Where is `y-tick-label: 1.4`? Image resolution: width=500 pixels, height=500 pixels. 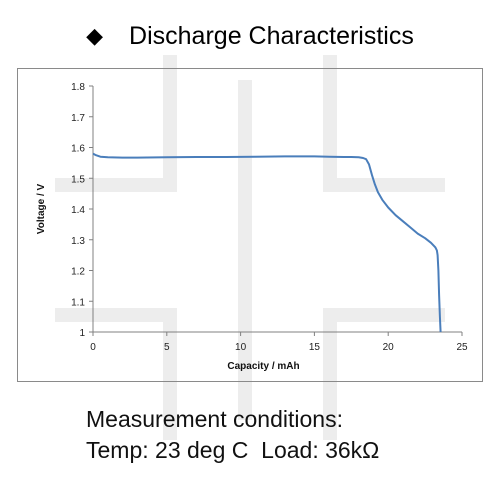 y-tick-label: 1.4 is located at coordinates (78, 210).